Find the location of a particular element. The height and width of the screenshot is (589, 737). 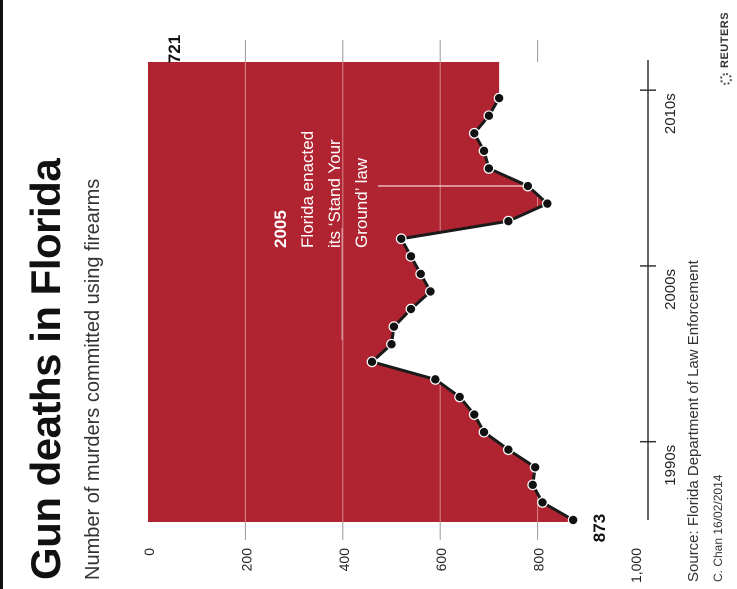

y-tick-label: 600 is located at coordinates (441, 560).